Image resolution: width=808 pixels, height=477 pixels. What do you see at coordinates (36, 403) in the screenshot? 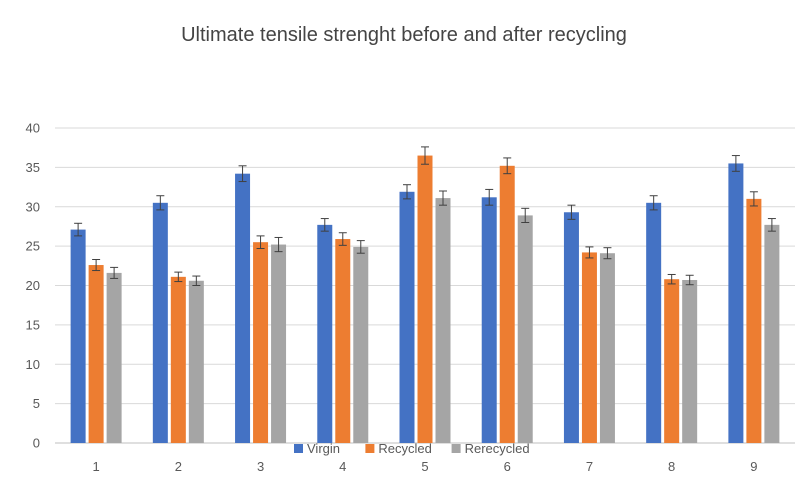
I see `y-tick-label: 5` at bounding box center [36, 403].